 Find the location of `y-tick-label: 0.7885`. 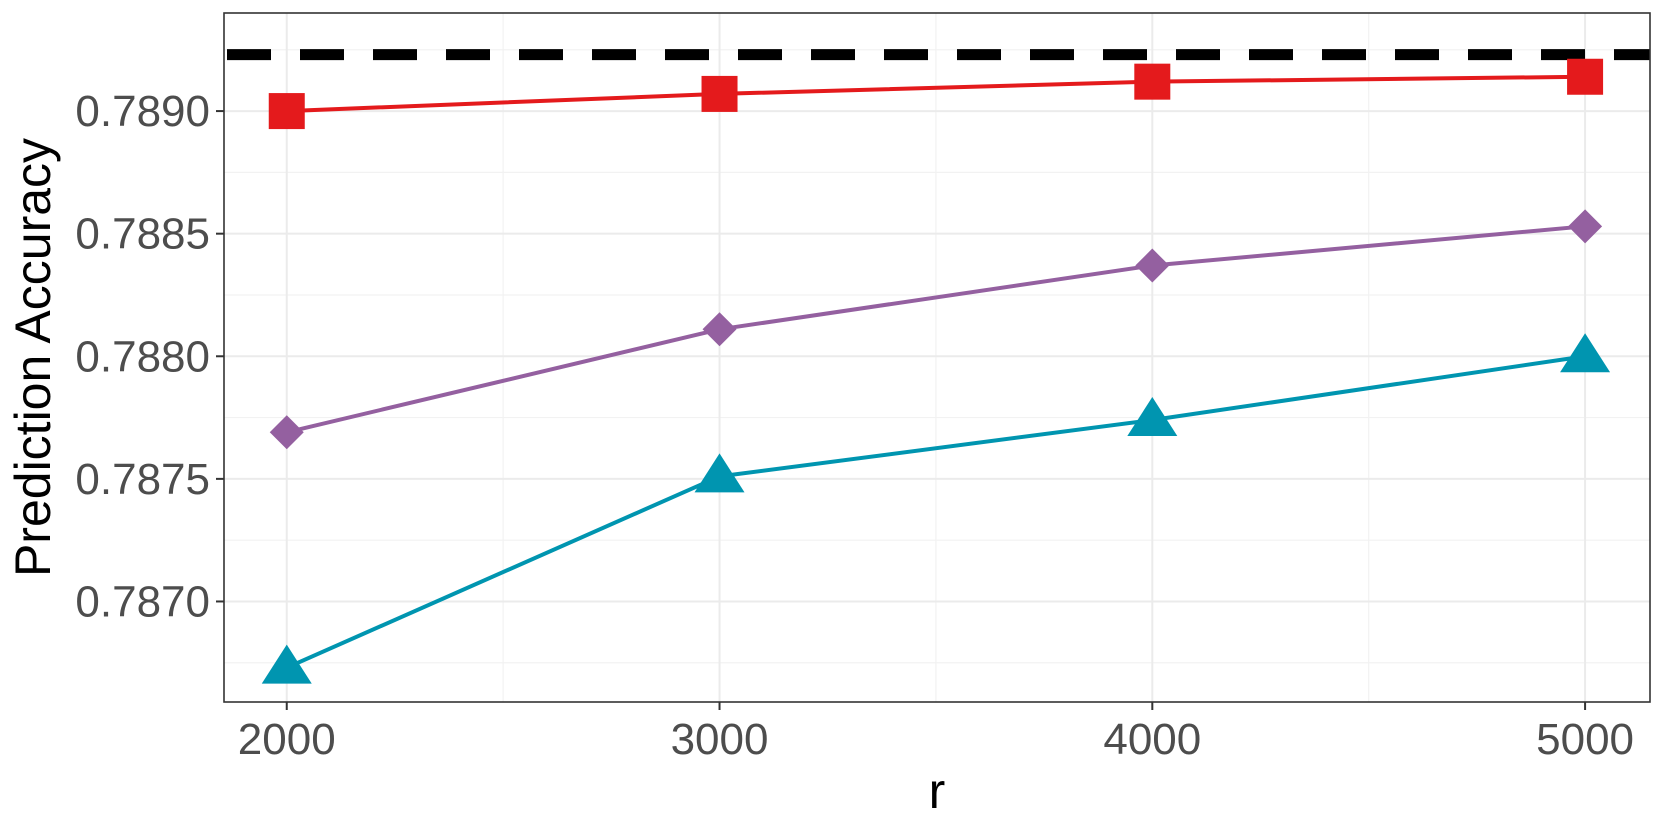

y-tick-label: 0.7885 is located at coordinates (142, 234).